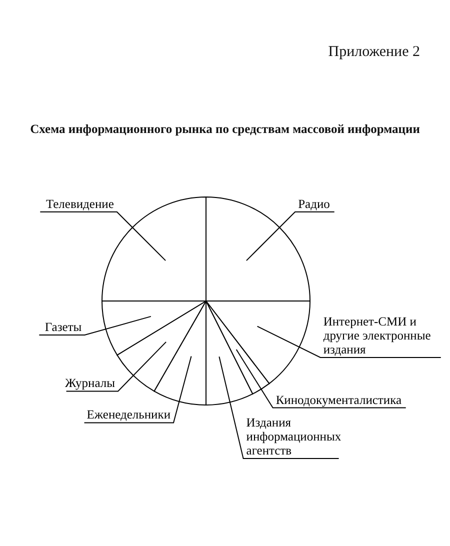  What do you see at coordinates (377, 335) in the screenshot?
I see `slice-label: Интернет-СМИ и другие электронные издания` at bounding box center [377, 335].